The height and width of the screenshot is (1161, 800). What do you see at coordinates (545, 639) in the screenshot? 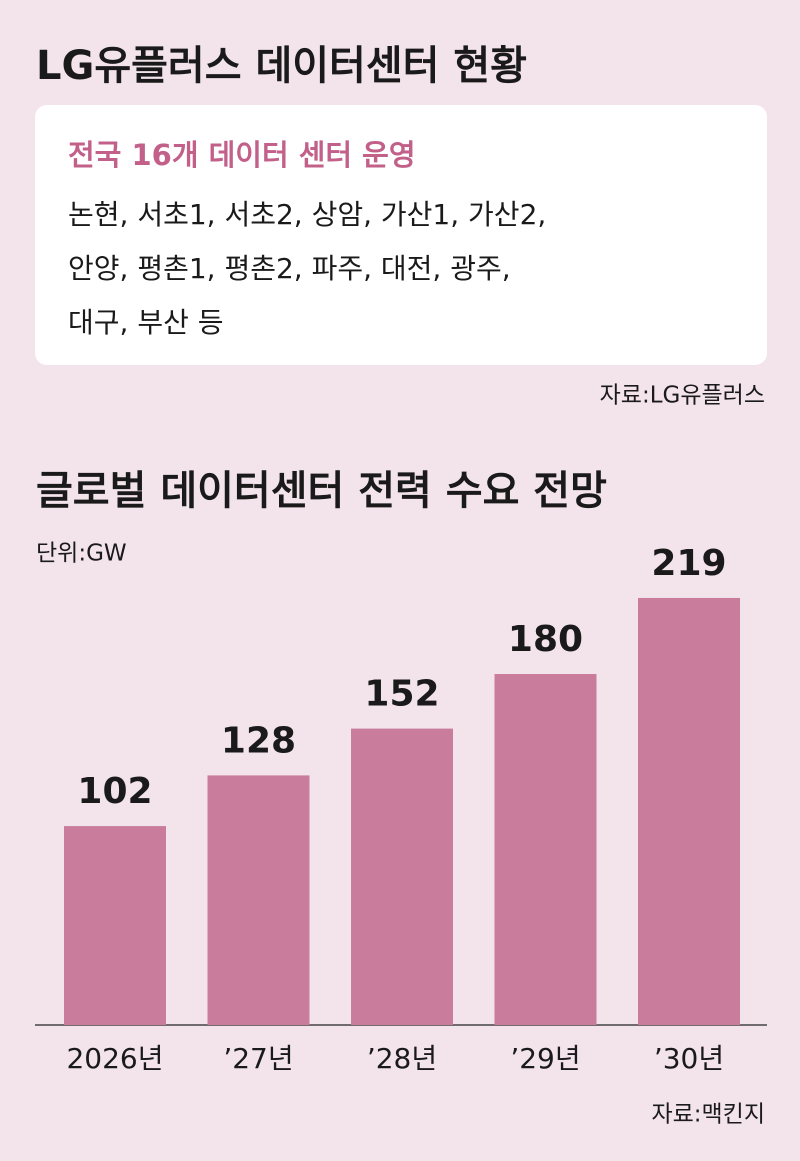
I see `value-label: 180` at bounding box center [545, 639].